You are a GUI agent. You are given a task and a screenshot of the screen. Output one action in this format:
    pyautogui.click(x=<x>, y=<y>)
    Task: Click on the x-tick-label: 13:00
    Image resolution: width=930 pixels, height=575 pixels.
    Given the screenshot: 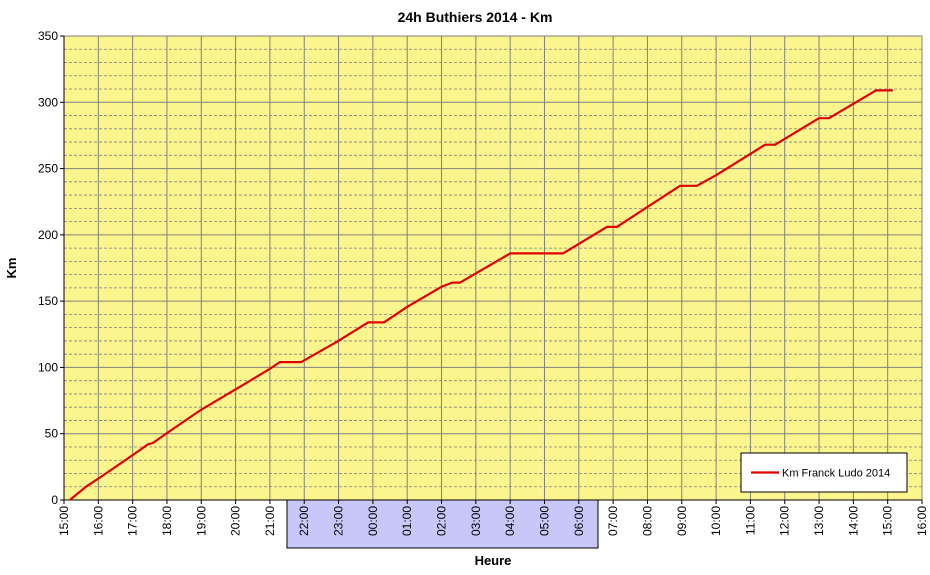 What is the action you would take?
    pyautogui.click(x=819, y=521)
    